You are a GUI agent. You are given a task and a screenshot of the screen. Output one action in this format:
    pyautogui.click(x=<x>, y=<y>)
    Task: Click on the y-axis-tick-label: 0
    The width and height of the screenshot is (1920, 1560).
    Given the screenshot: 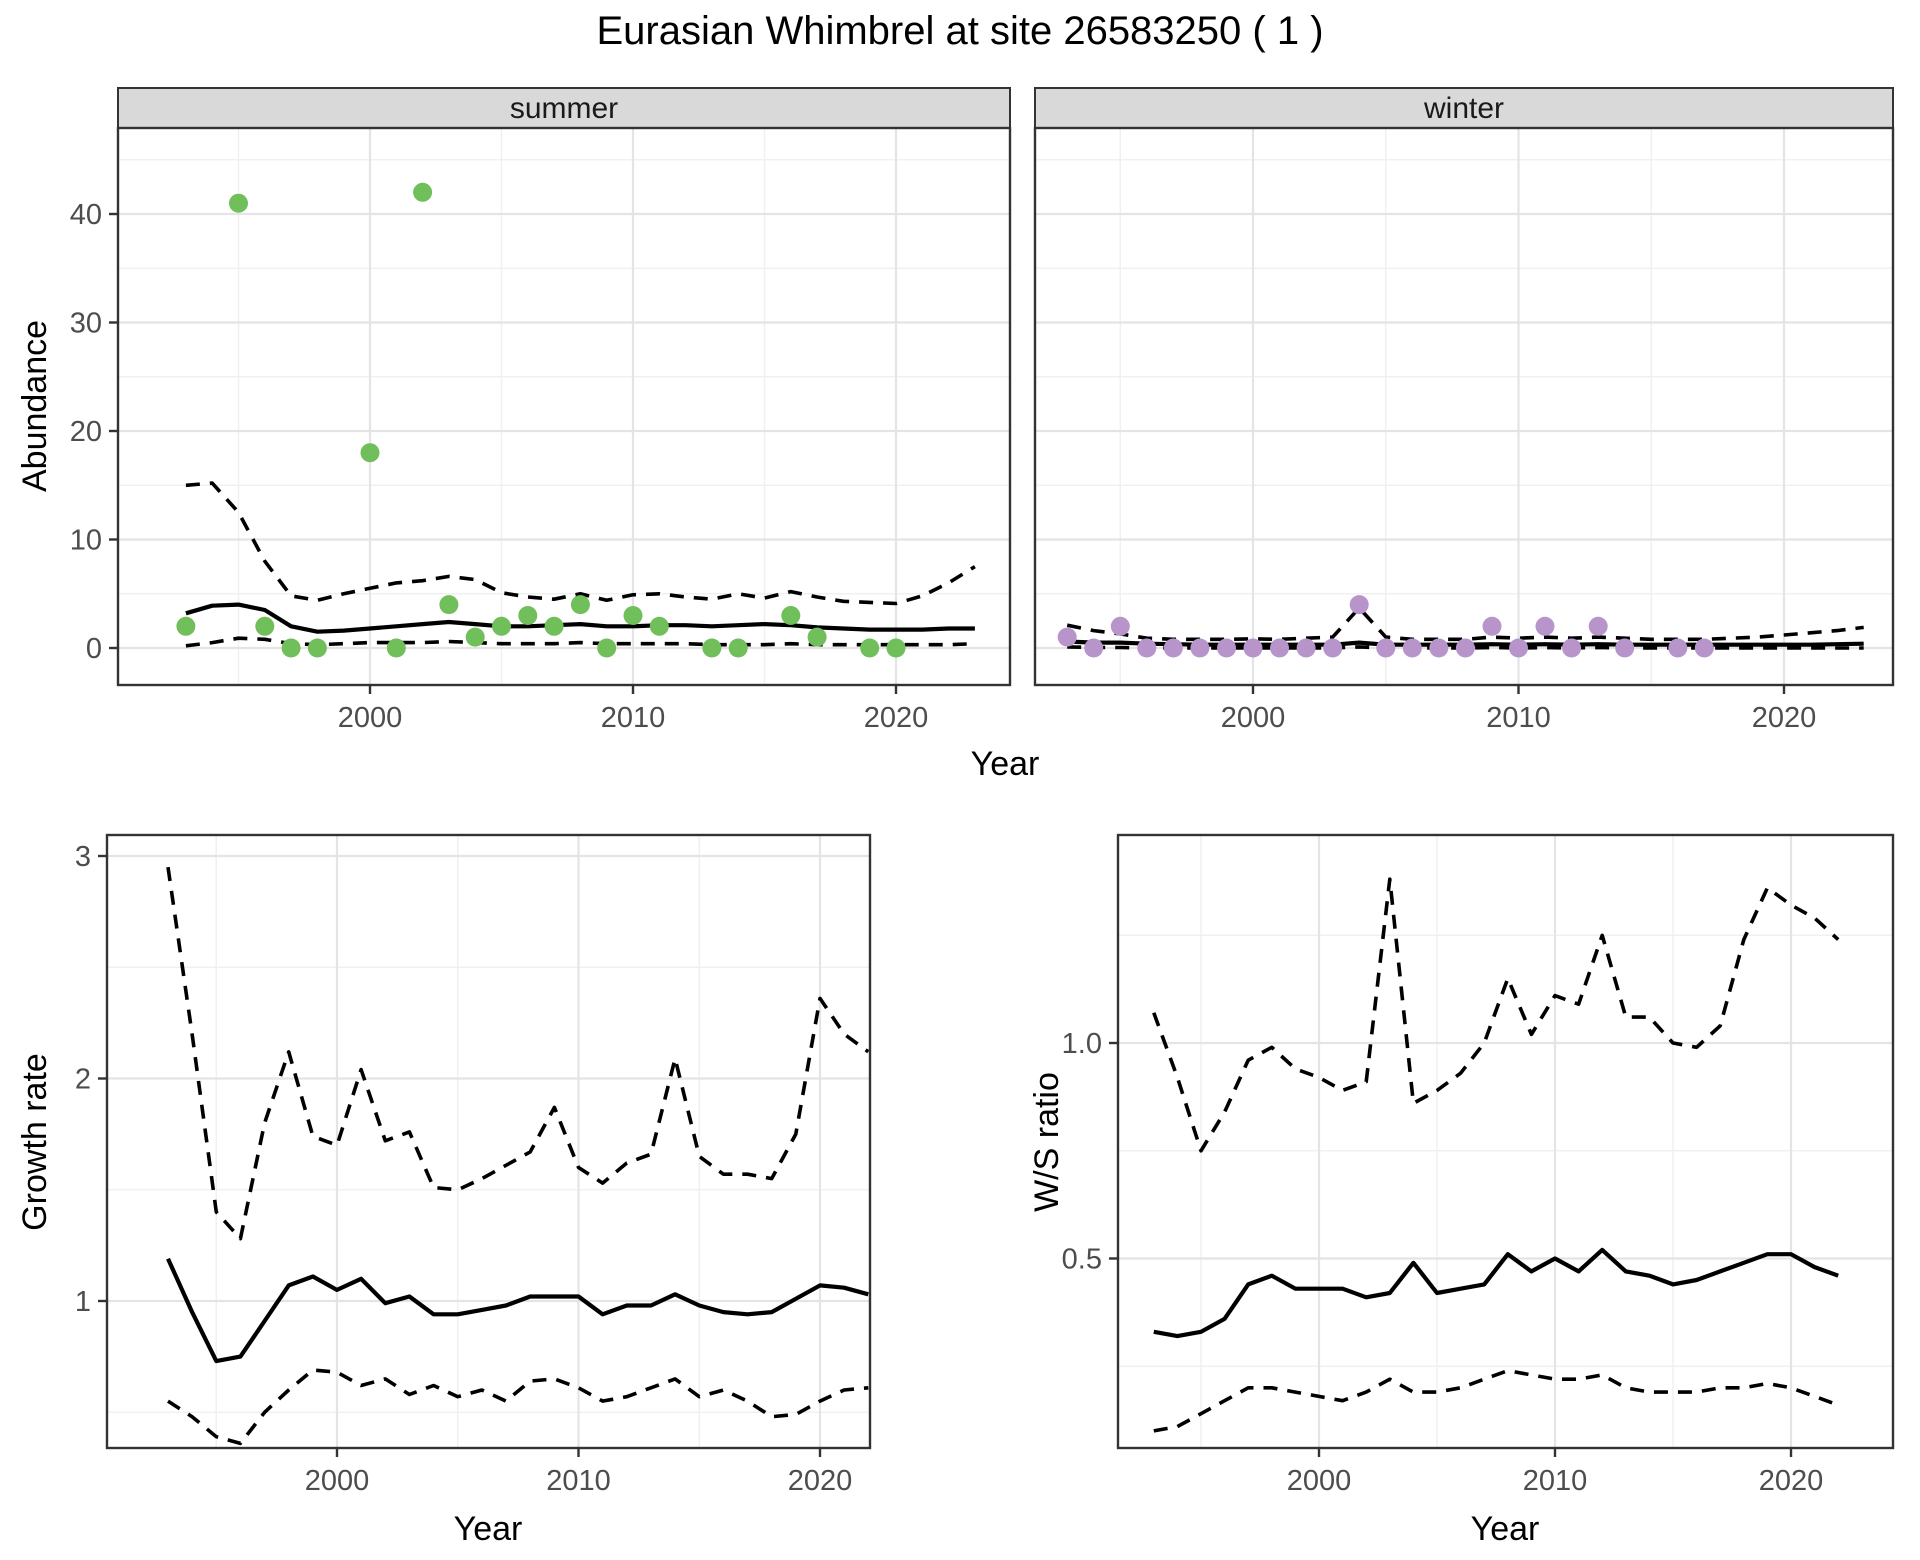 What is the action you would take?
    pyautogui.click(x=94, y=649)
    